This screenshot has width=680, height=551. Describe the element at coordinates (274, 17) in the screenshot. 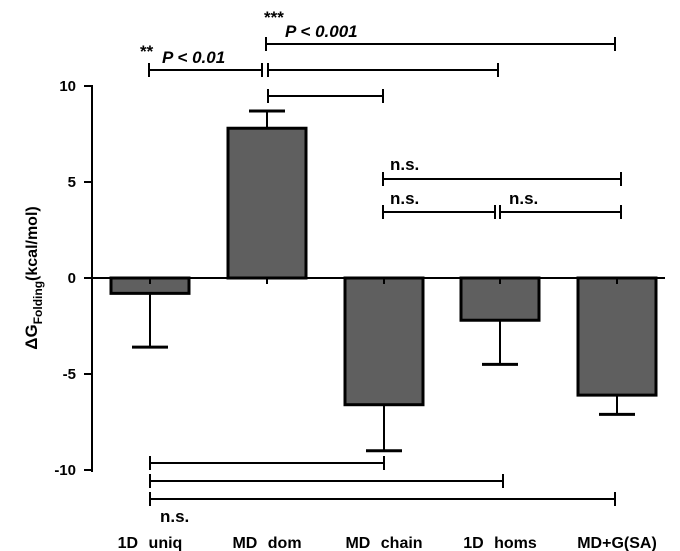

I see `stars-label: ***` at that location.